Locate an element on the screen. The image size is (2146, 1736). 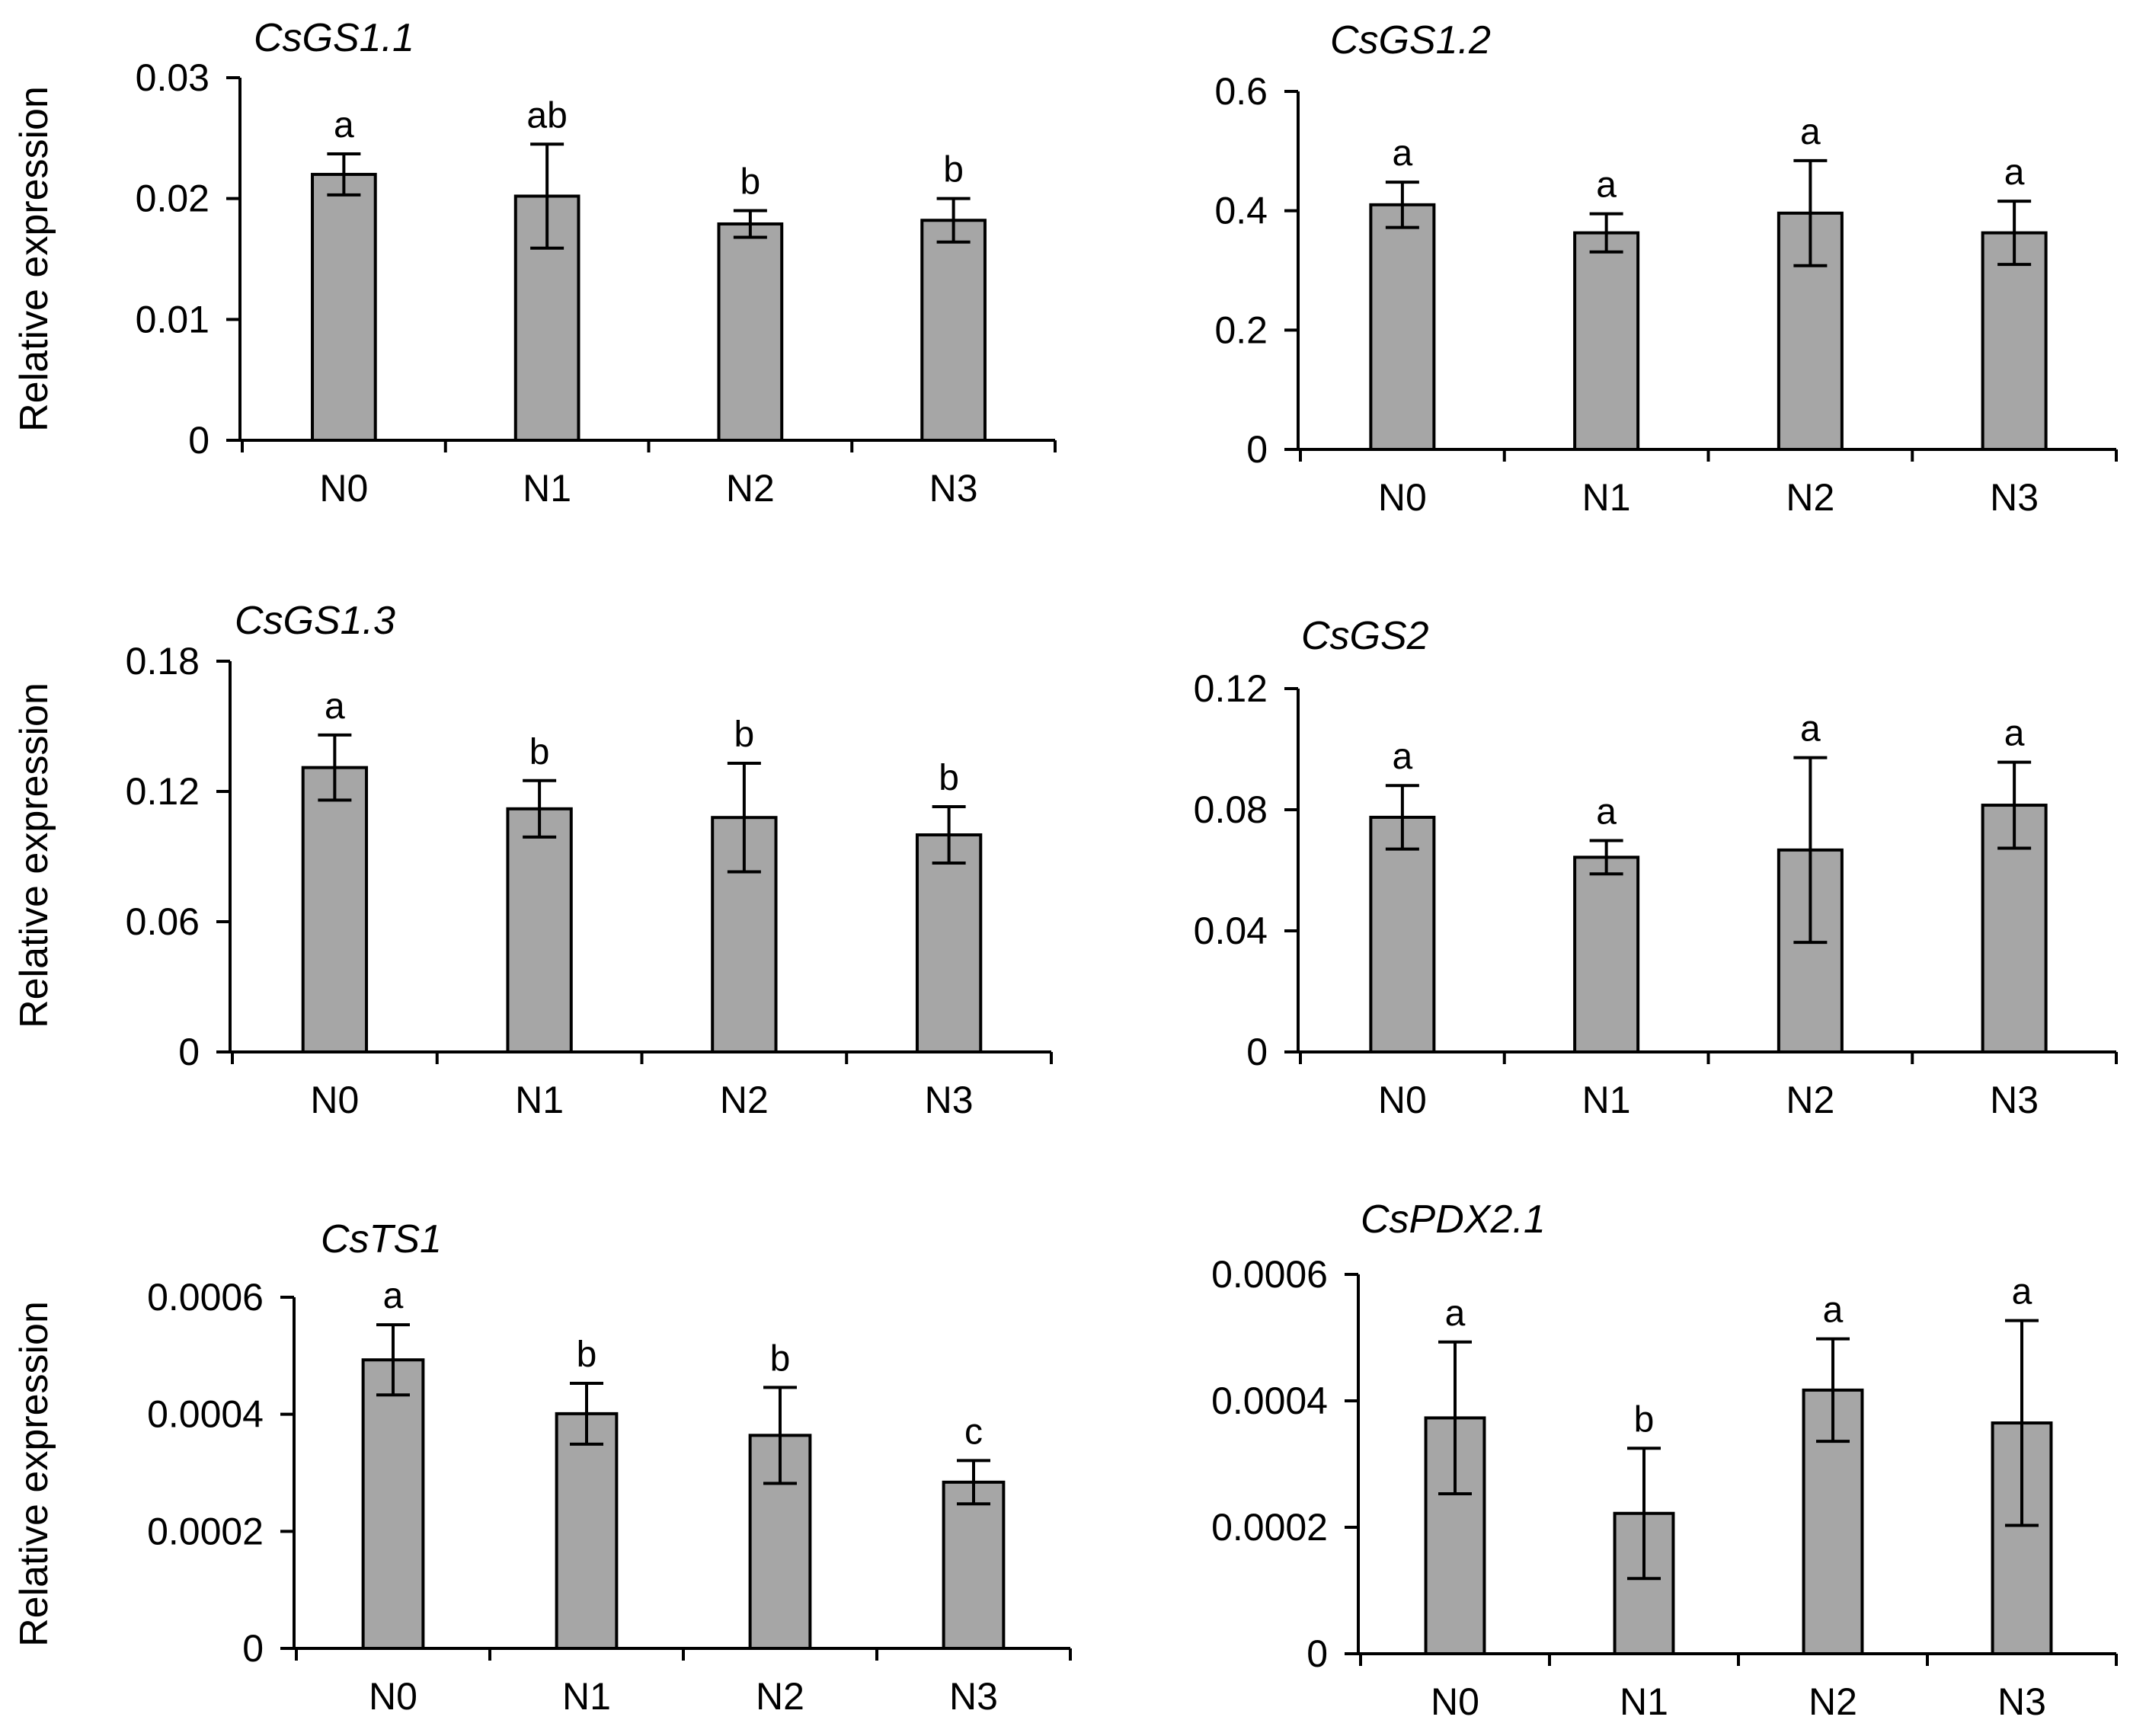
y-tick-label: 0.08 is located at coordinates (1231, 809).